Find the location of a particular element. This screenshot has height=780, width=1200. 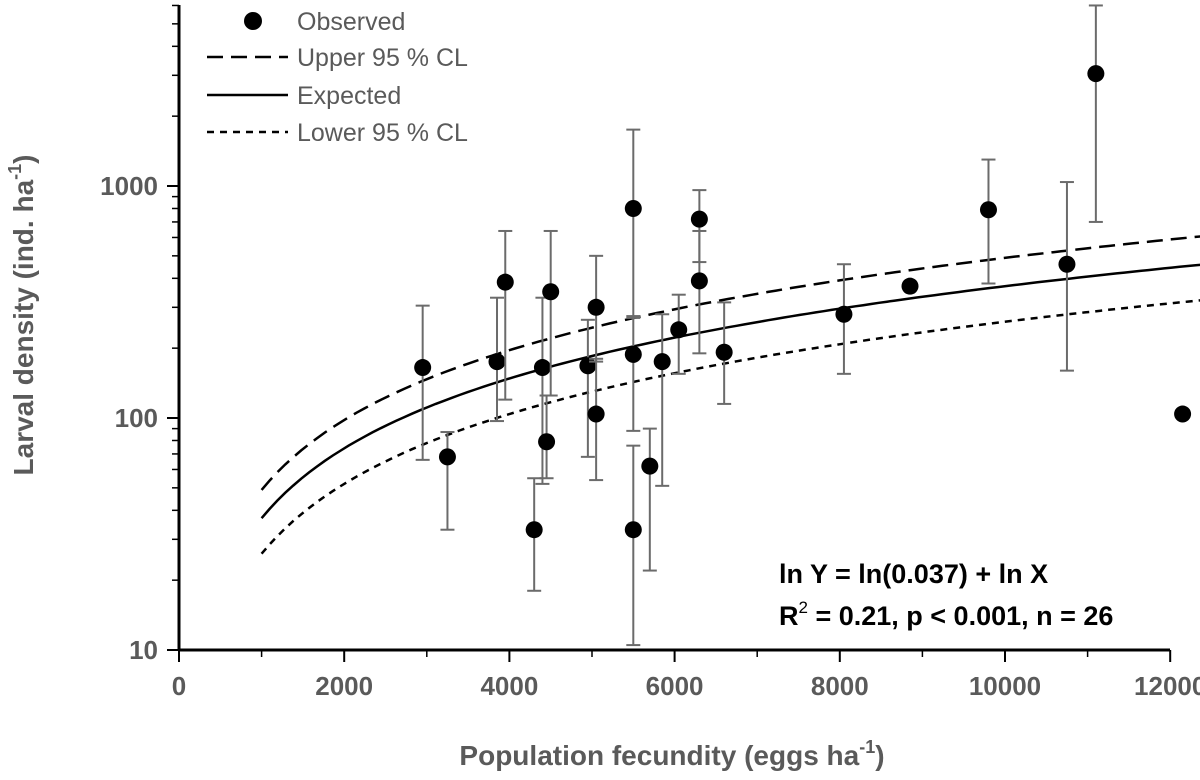

r2-rest: = 0.21, p < 0.001, n = 26 is located at coordinates (960, 616).